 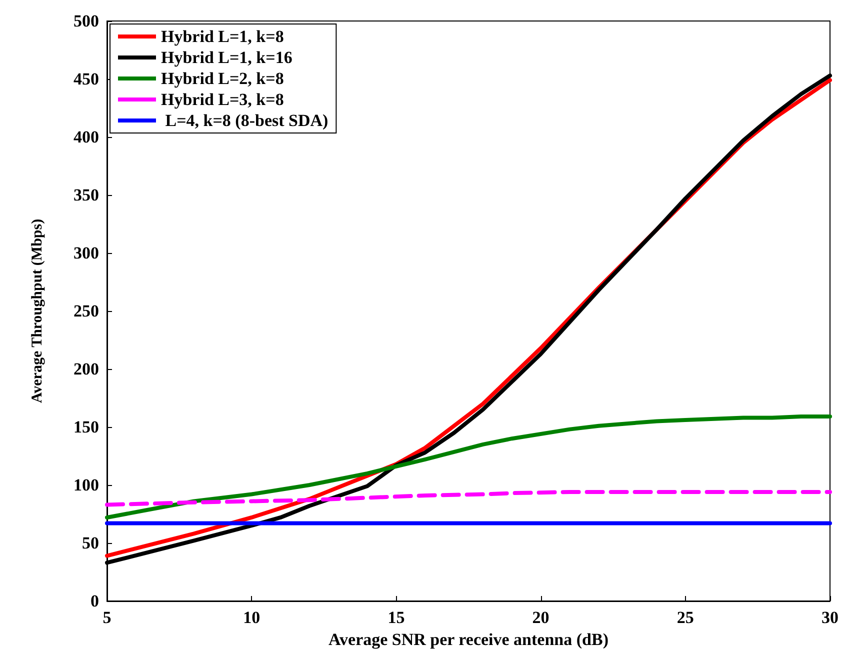 I want to click on x-tick-label: 25, so click(x=685, y=617).